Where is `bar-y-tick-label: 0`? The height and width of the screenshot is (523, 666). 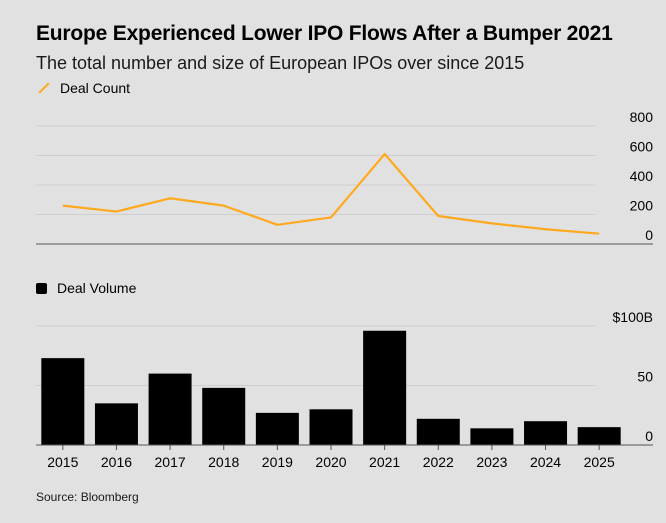 bar-y-tick-label: 0 is located at coordinates (649, 436).